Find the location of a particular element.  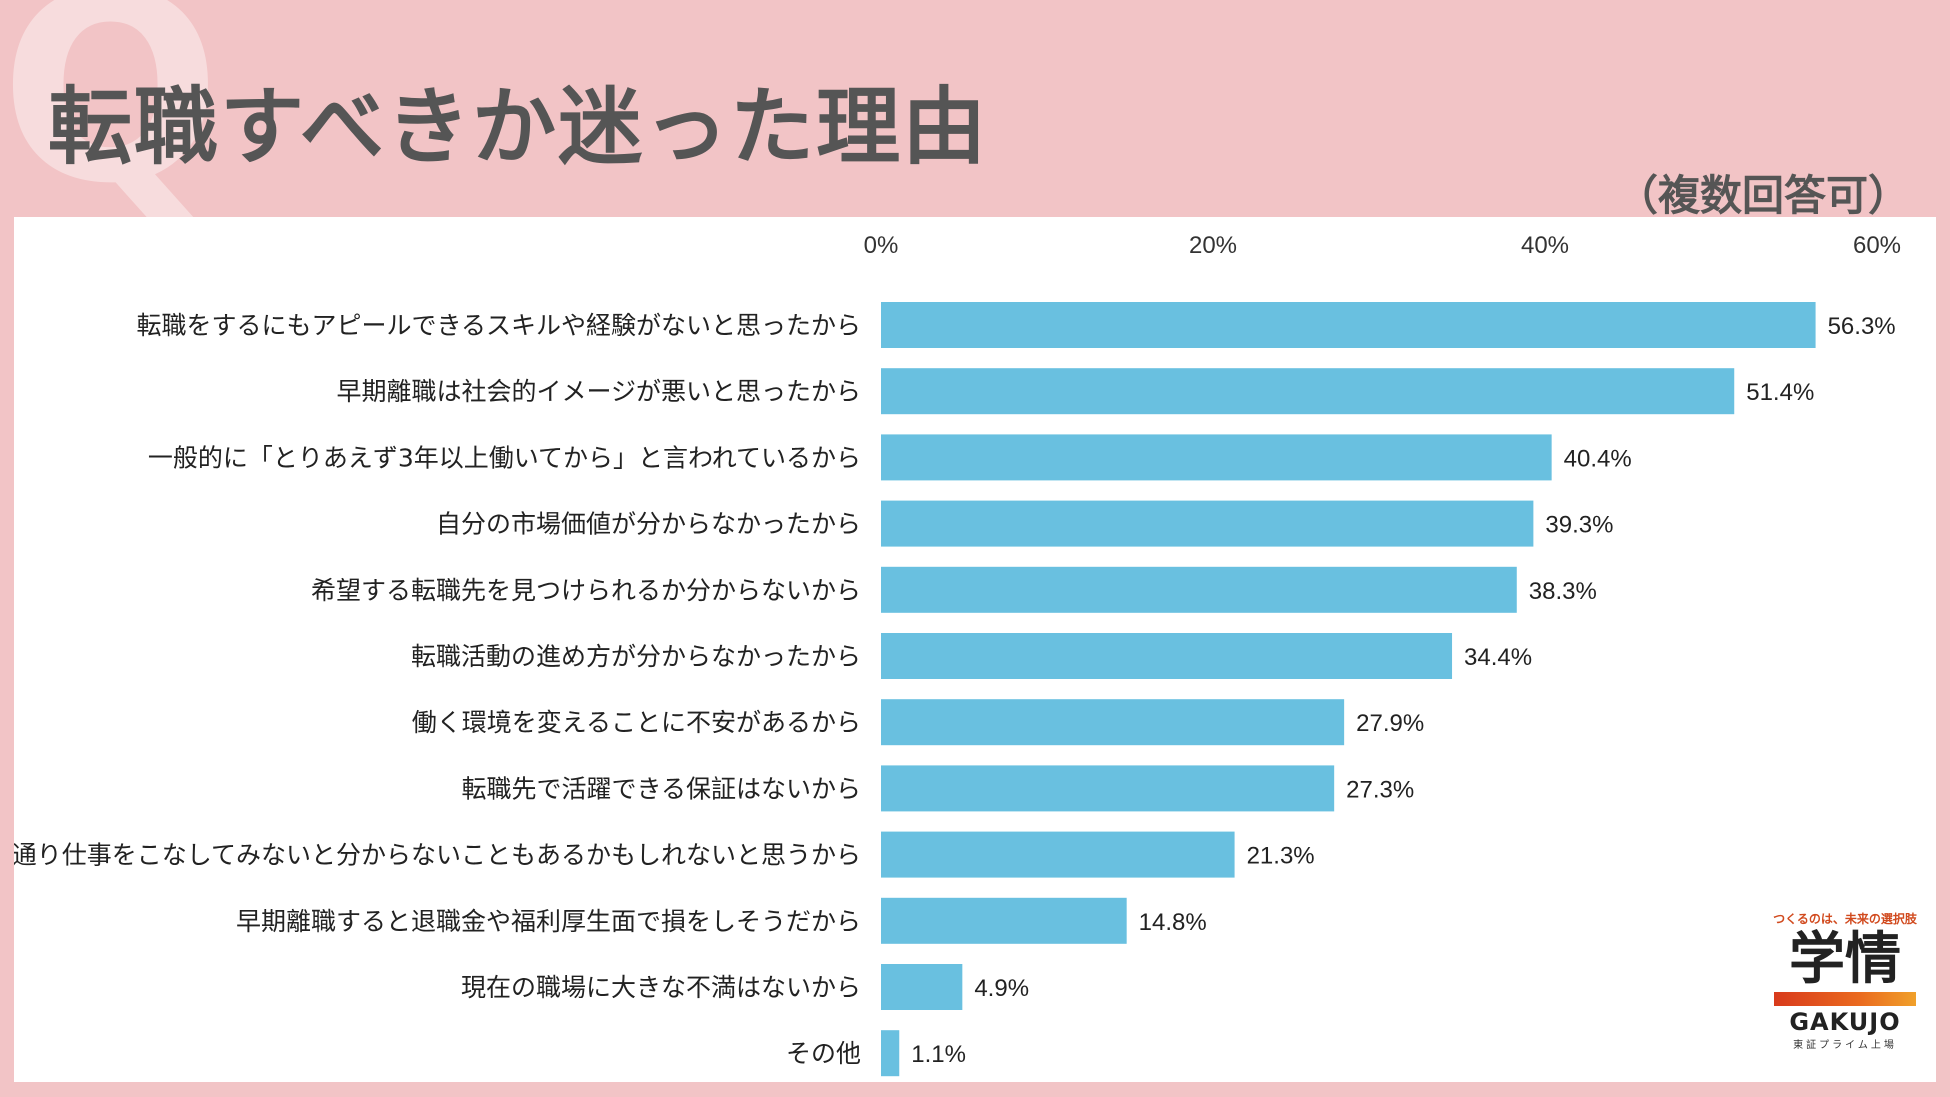

x-axis-tick-label: 60% is located at coordinates (1877, 245).